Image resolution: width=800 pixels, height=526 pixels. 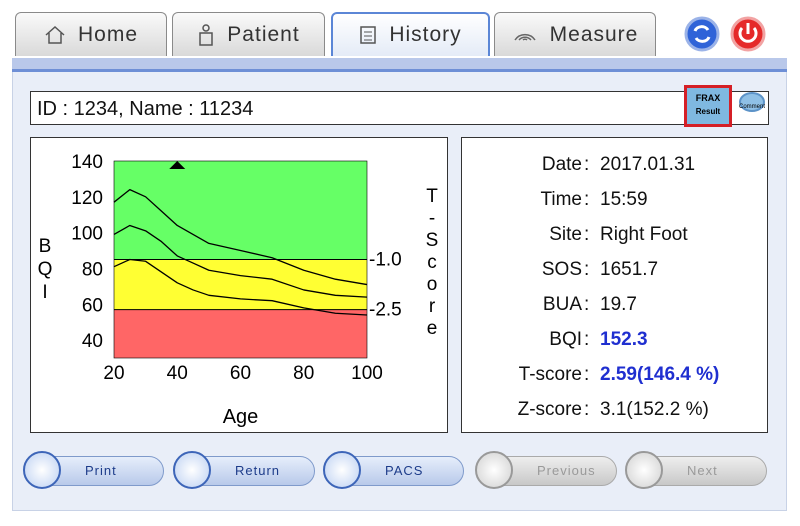 I want to click on y-tick-label: 140, so click(x=87, y=162).